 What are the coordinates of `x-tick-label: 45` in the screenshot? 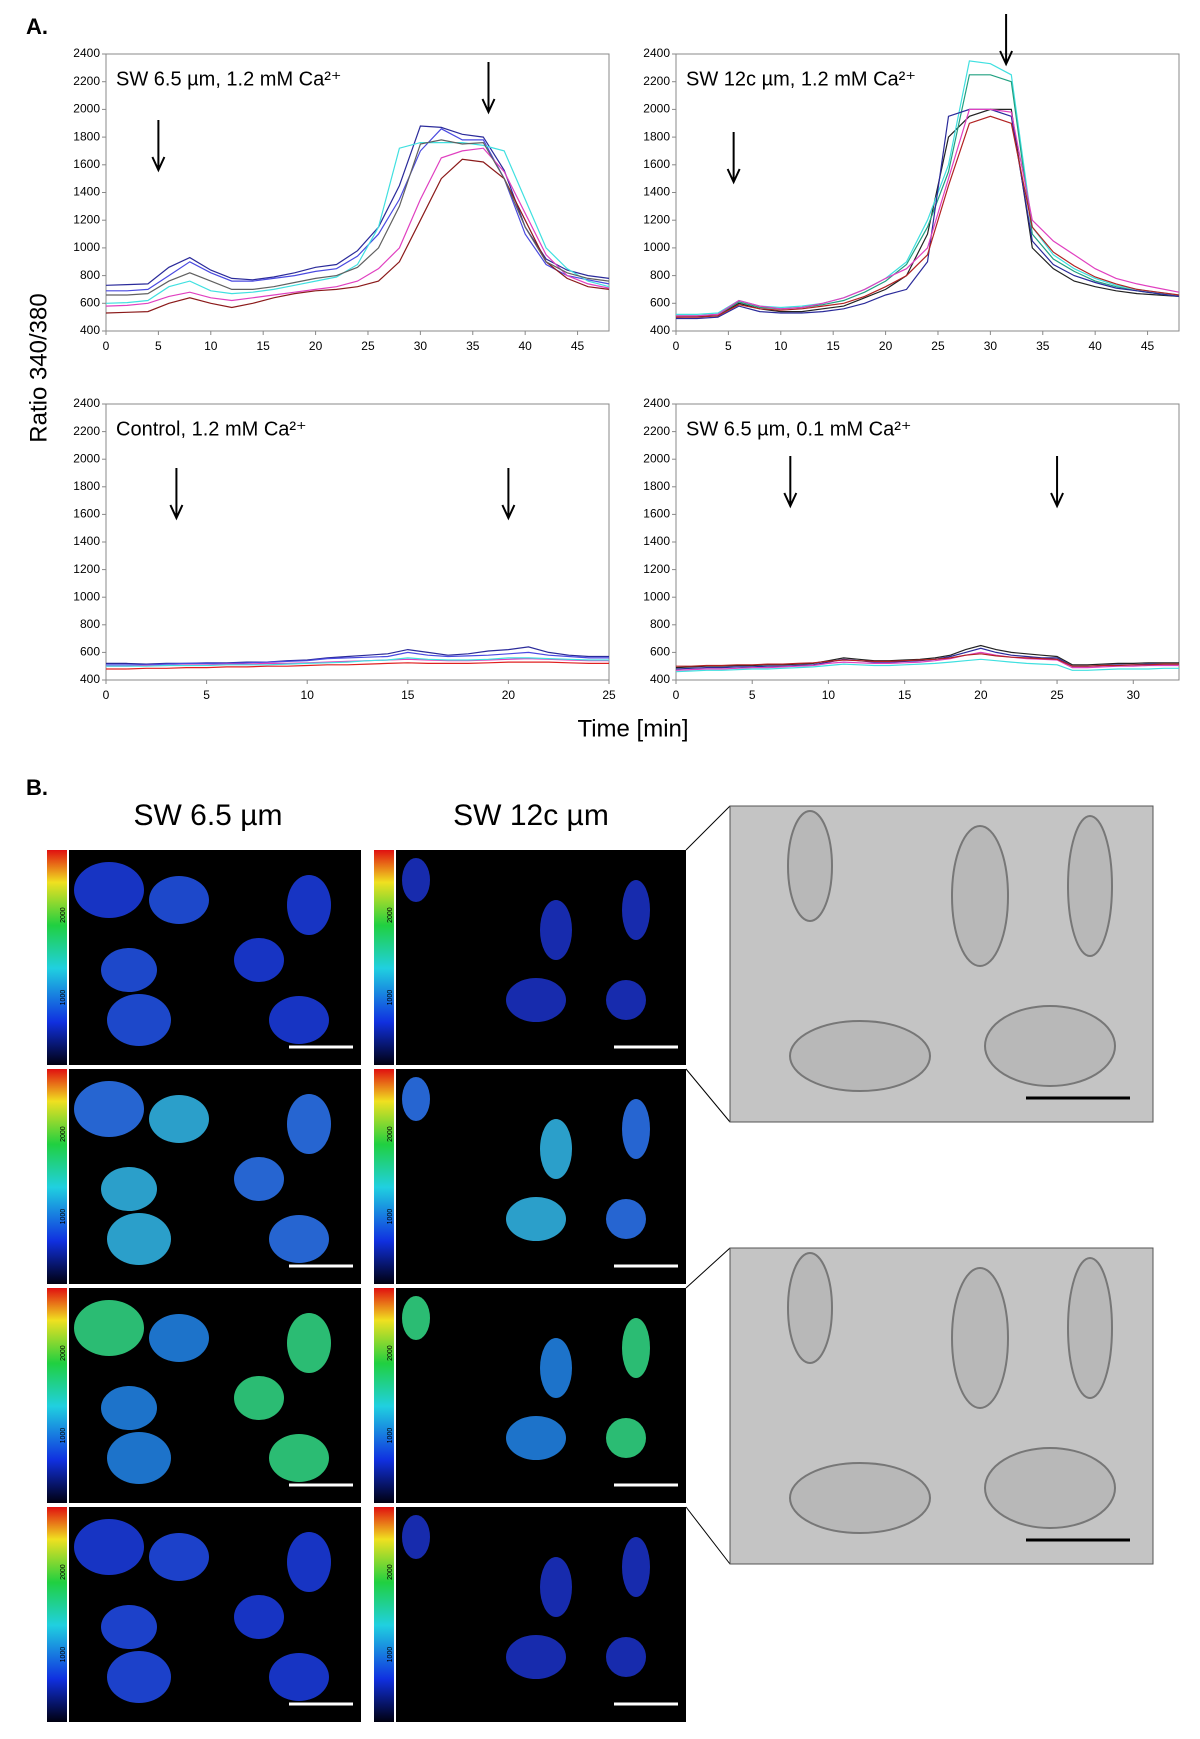 It's located at (1148, 346).